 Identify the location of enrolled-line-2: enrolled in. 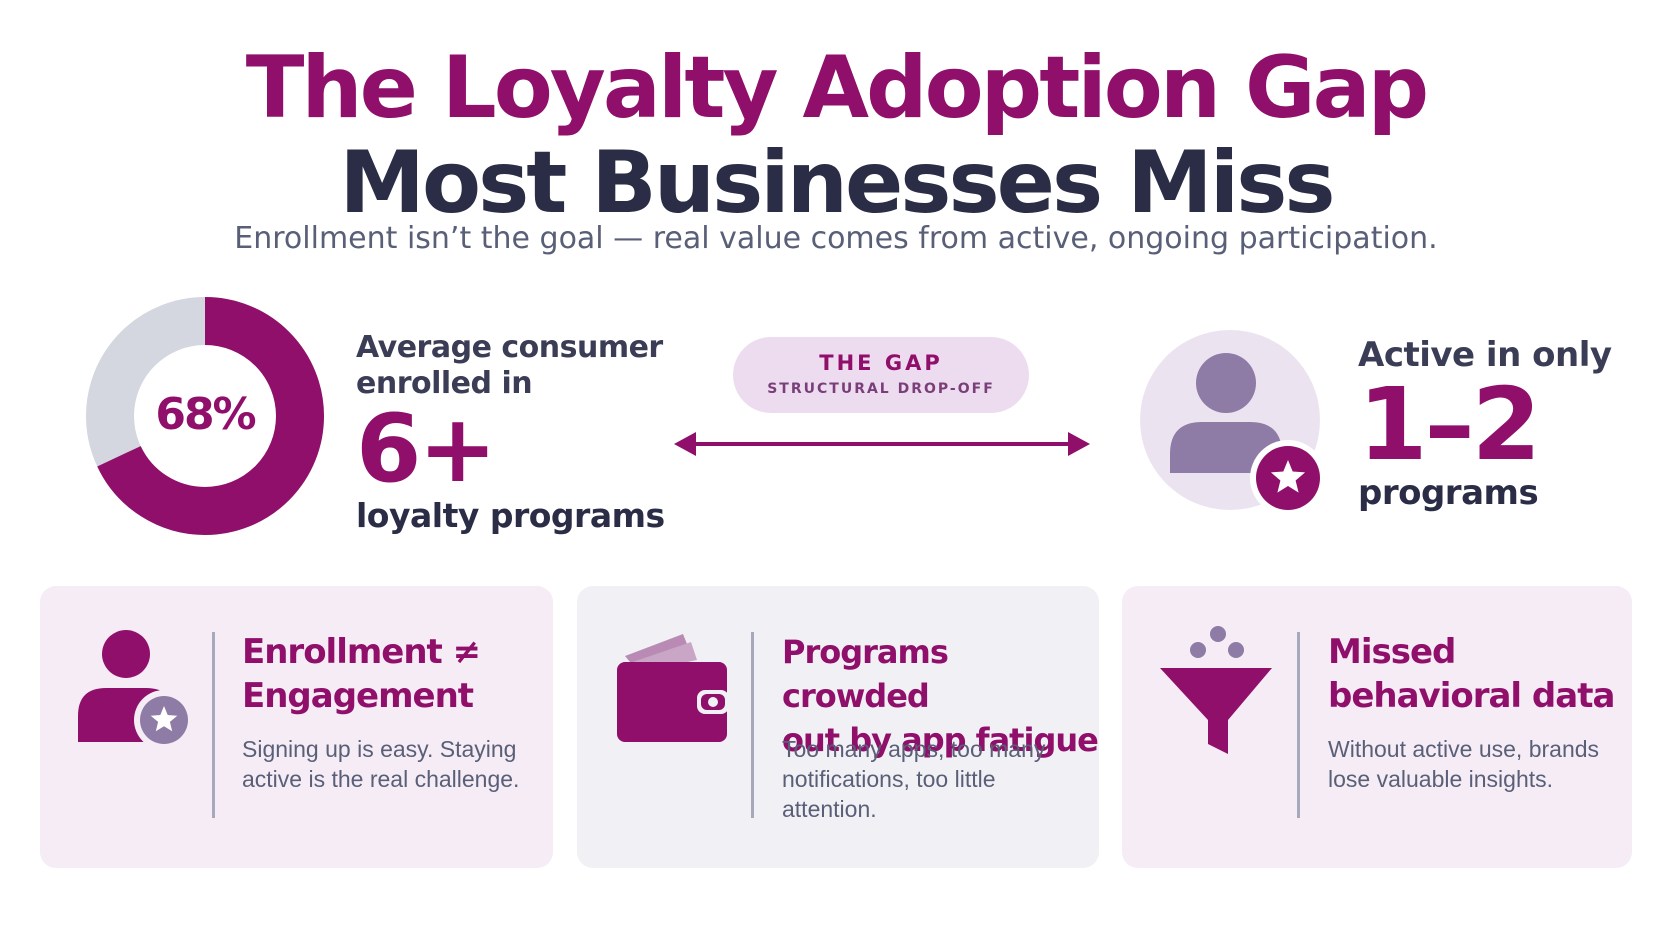
(444, 383).